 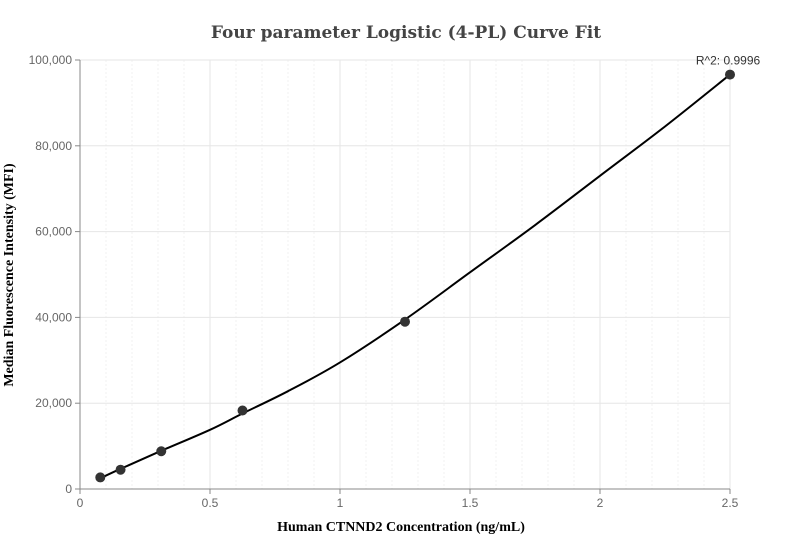 What do you see at coordinates (80, 503) in the screenshot?
I see `x-tick-label: 0` at bounding box center [80, 503].